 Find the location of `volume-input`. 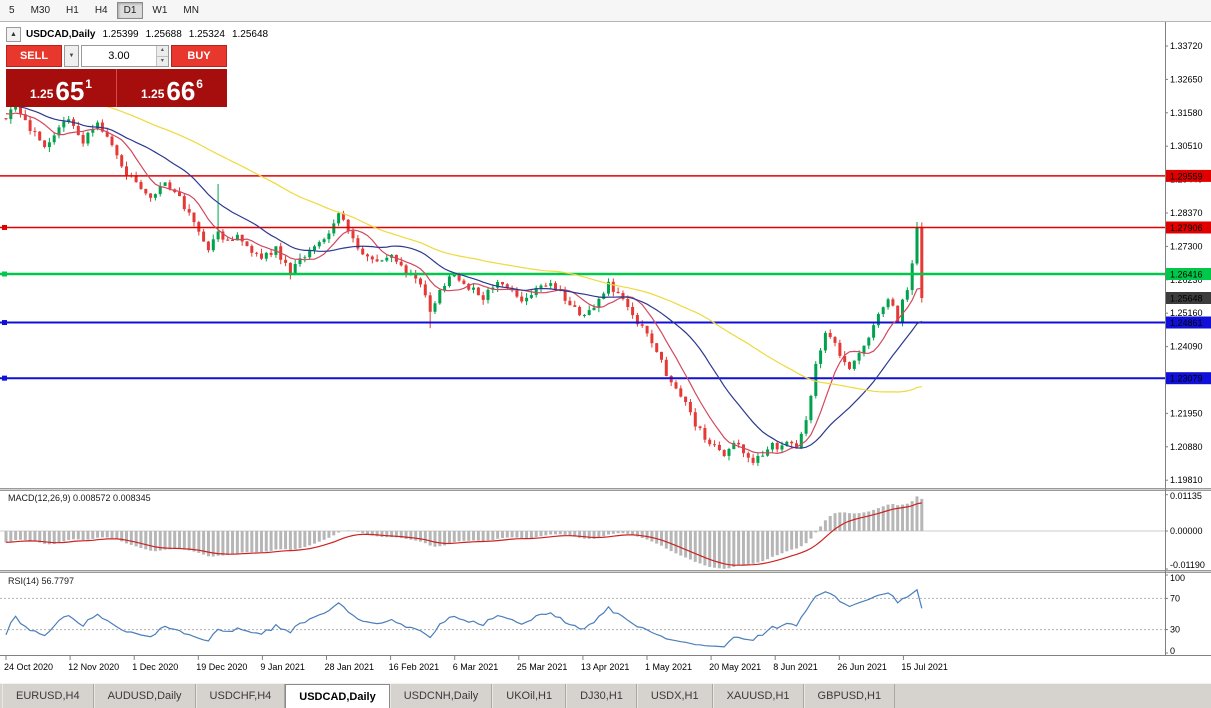

volume-input is located at coordinates (119, 56).